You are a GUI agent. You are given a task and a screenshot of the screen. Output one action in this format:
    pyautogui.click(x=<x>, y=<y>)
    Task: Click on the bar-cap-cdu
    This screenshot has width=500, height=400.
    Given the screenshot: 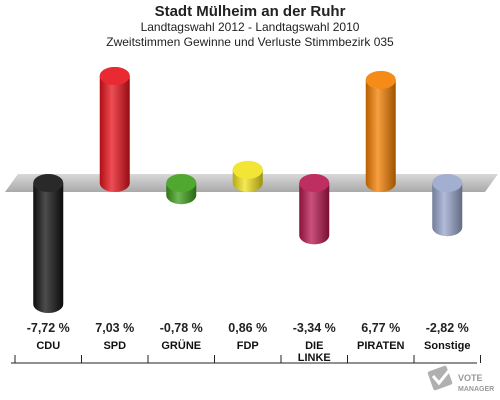 What is the action you would take?
    pyautogui.click(x=48, y=183)
    